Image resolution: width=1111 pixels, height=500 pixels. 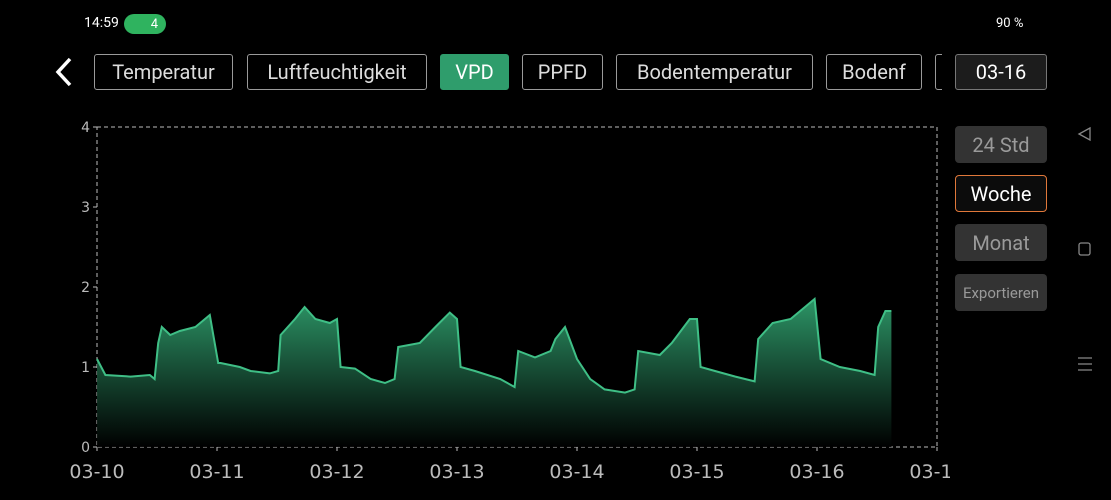 What do you see at coordinates (474, 72) in the screenshot?
I see `tab-active: VPD` at bounding box center [474, 72].